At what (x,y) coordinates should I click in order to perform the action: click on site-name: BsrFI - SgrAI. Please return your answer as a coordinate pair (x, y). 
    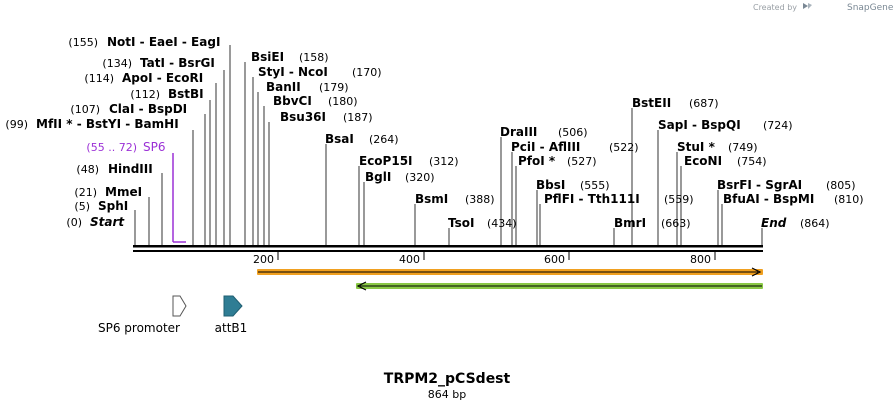
    Looking at the image, I should click on (759, 185).